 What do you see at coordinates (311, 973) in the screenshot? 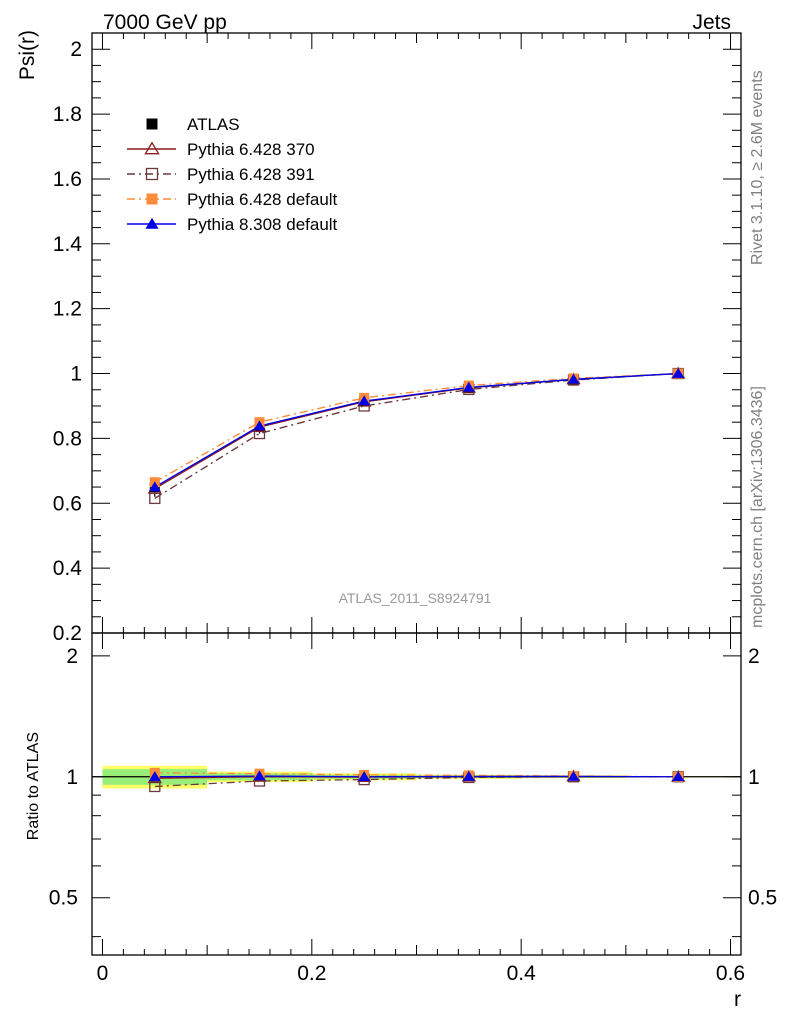
I see `x-tick-label: 0.2` at bounding box center [311, 973].